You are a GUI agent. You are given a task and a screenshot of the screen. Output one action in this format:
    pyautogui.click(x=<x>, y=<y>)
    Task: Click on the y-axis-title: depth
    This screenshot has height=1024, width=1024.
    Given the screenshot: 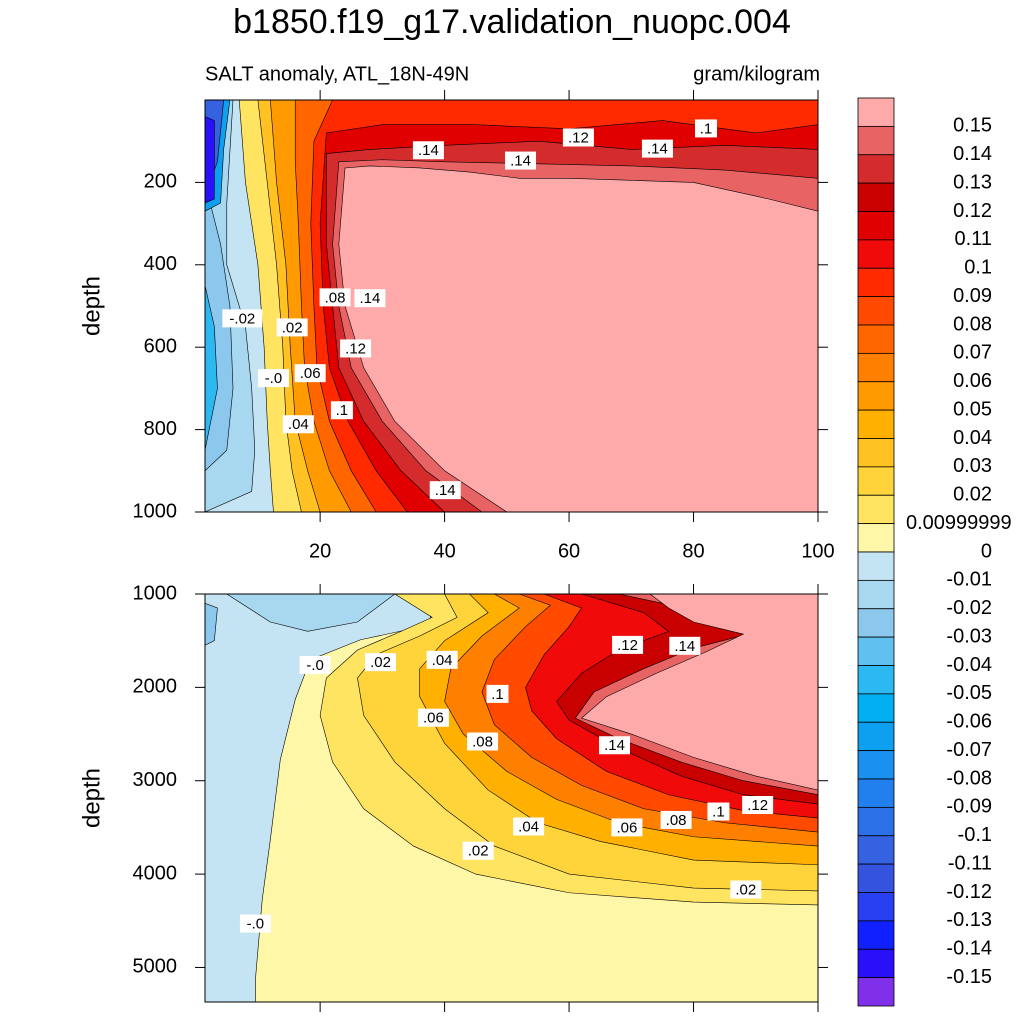 What is the action you would take?
    pyautogui.click(x=91, y=798)
    